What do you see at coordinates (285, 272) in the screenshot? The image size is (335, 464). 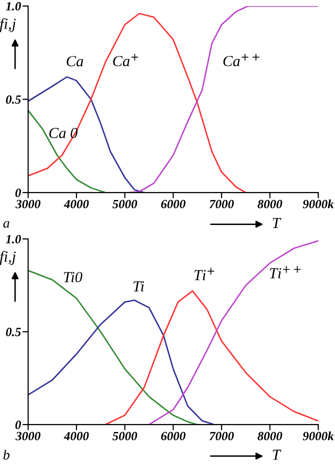 I see `series-label: Ti$^{++}$` at bounding box center [285, 272].